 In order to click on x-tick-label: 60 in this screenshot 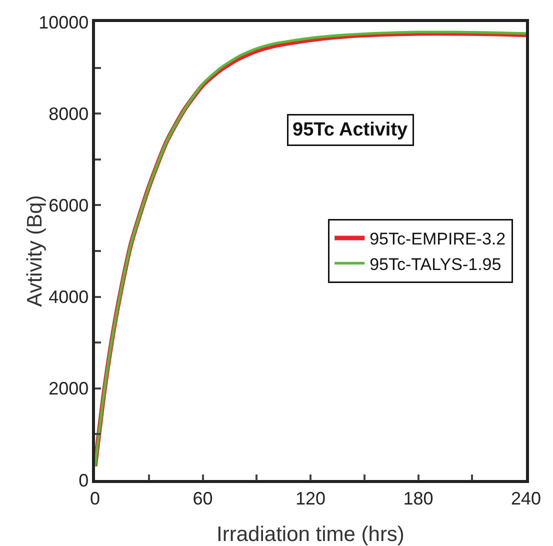, I will do `click(202, 498)`.